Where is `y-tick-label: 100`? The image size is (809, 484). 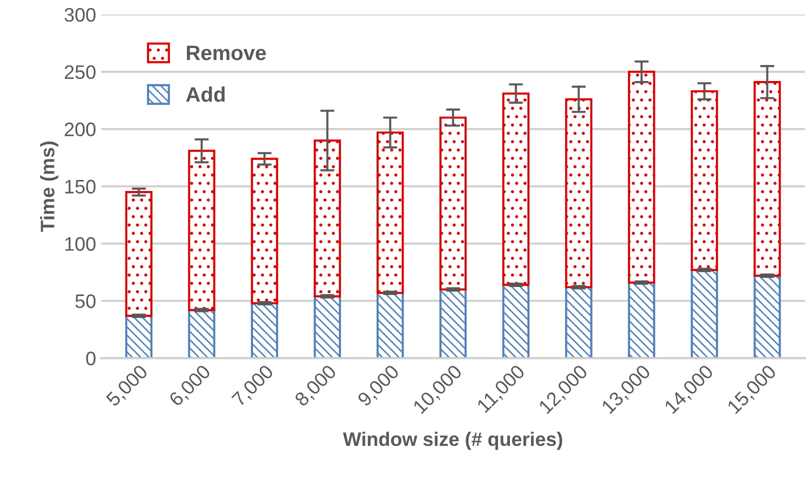
y-tick-label: 100 is located at coordinates (80, 244).